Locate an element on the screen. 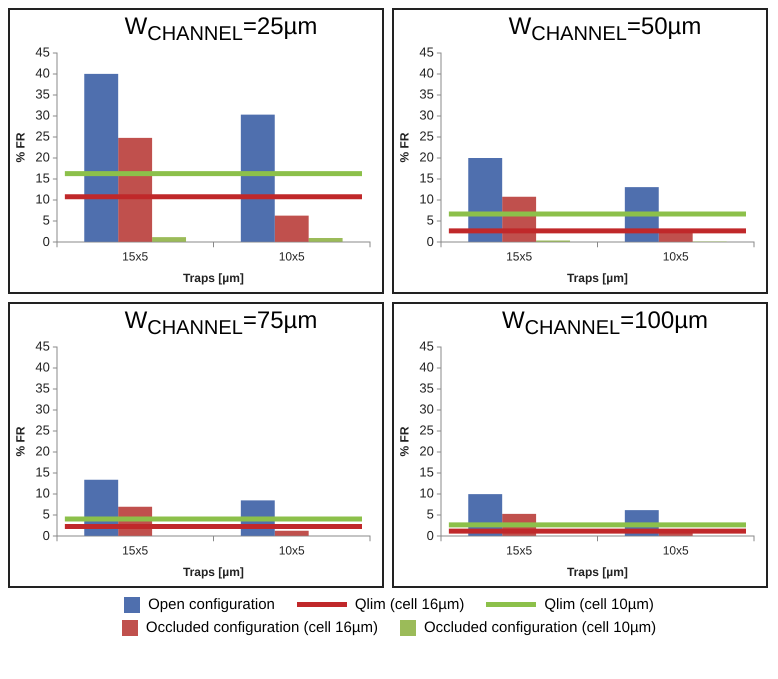  legend-label: Qlim (cell 16µm) is located at coordinates (409, 604).